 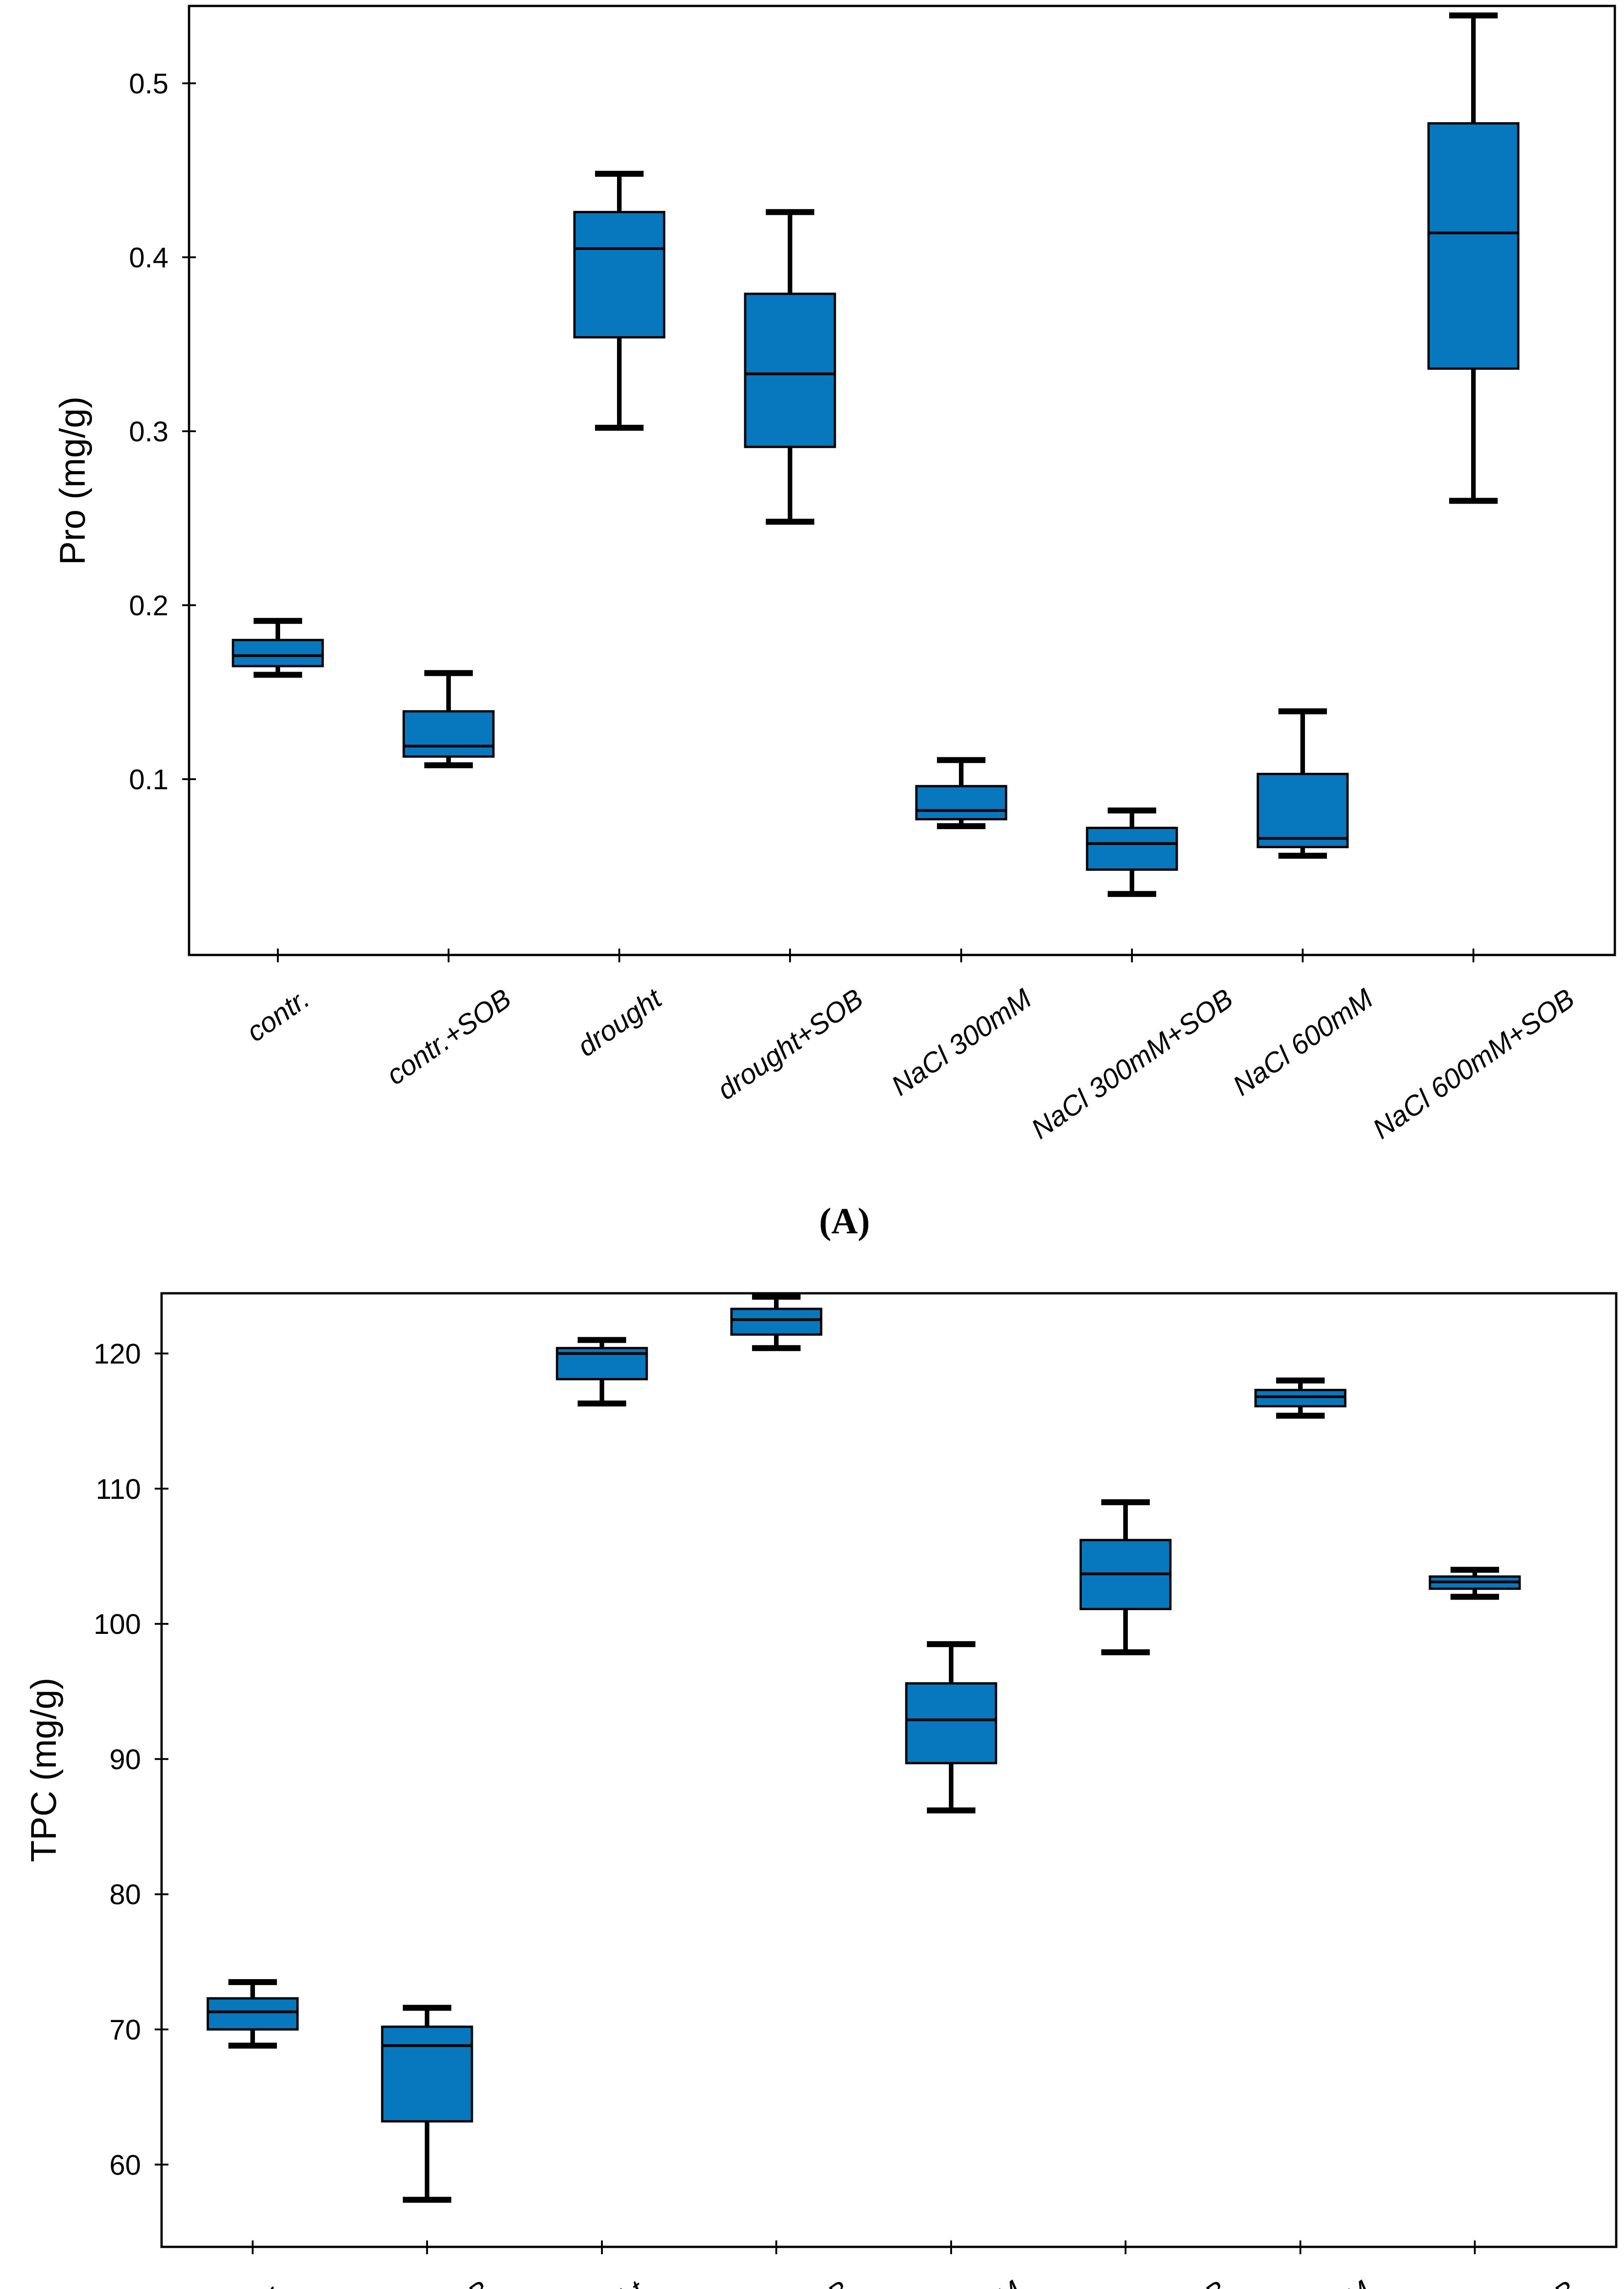 I want to click on y-tick-label: 60, so click(x=125, y=2165).